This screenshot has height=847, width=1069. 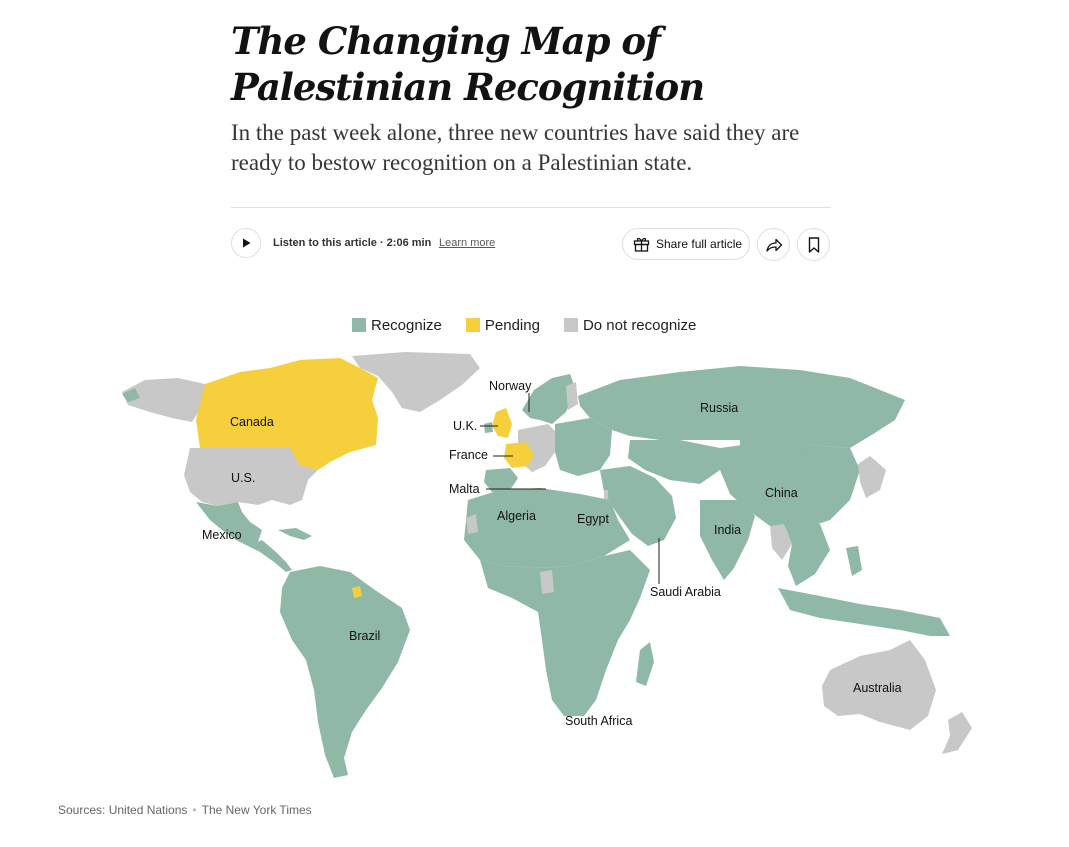 I want to click on sub-saharan-africa, so click(x=565, y=633).